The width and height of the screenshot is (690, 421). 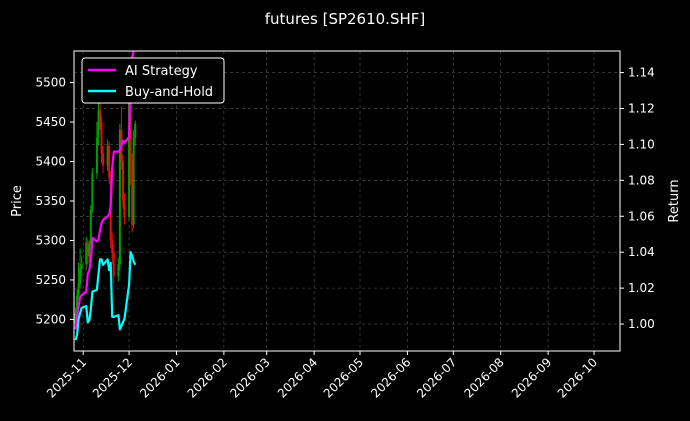 I want to click on y-tick-label-left: 5450, so click(x=50, y=122).